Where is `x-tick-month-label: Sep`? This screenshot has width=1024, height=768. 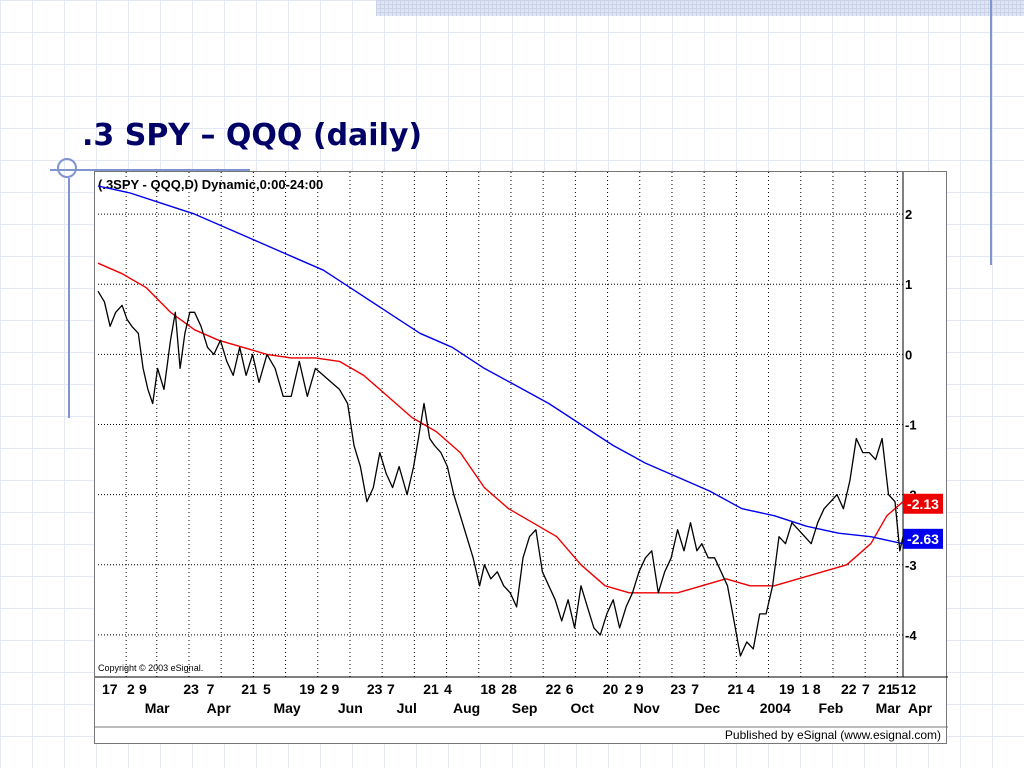 x-tick-month-label: Sep is located at coordinates (525, 708).